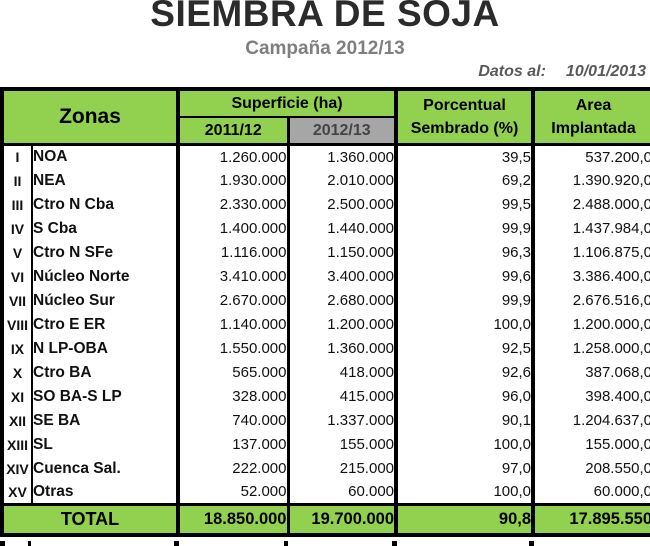 Image resolution: width=650 pixels, height=546 pixels. Describe the element at coordinates (16, 348) in the screenshot. I see `zone-index: IX` at that location.